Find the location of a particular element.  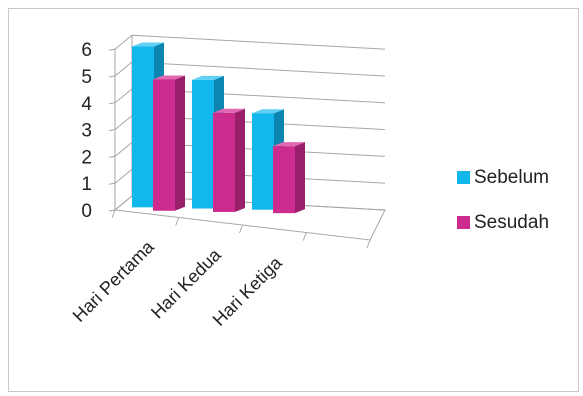

x-category-label: Hari Ketiga is located at coordinates (248, 291).